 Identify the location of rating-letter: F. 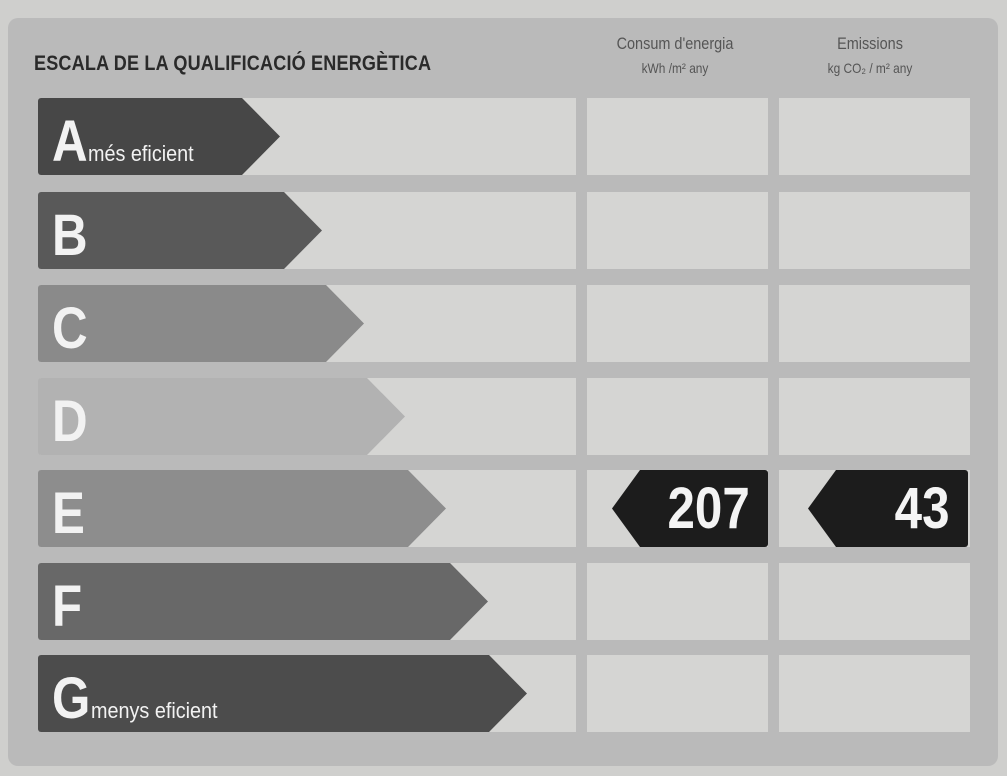
(67, 606).